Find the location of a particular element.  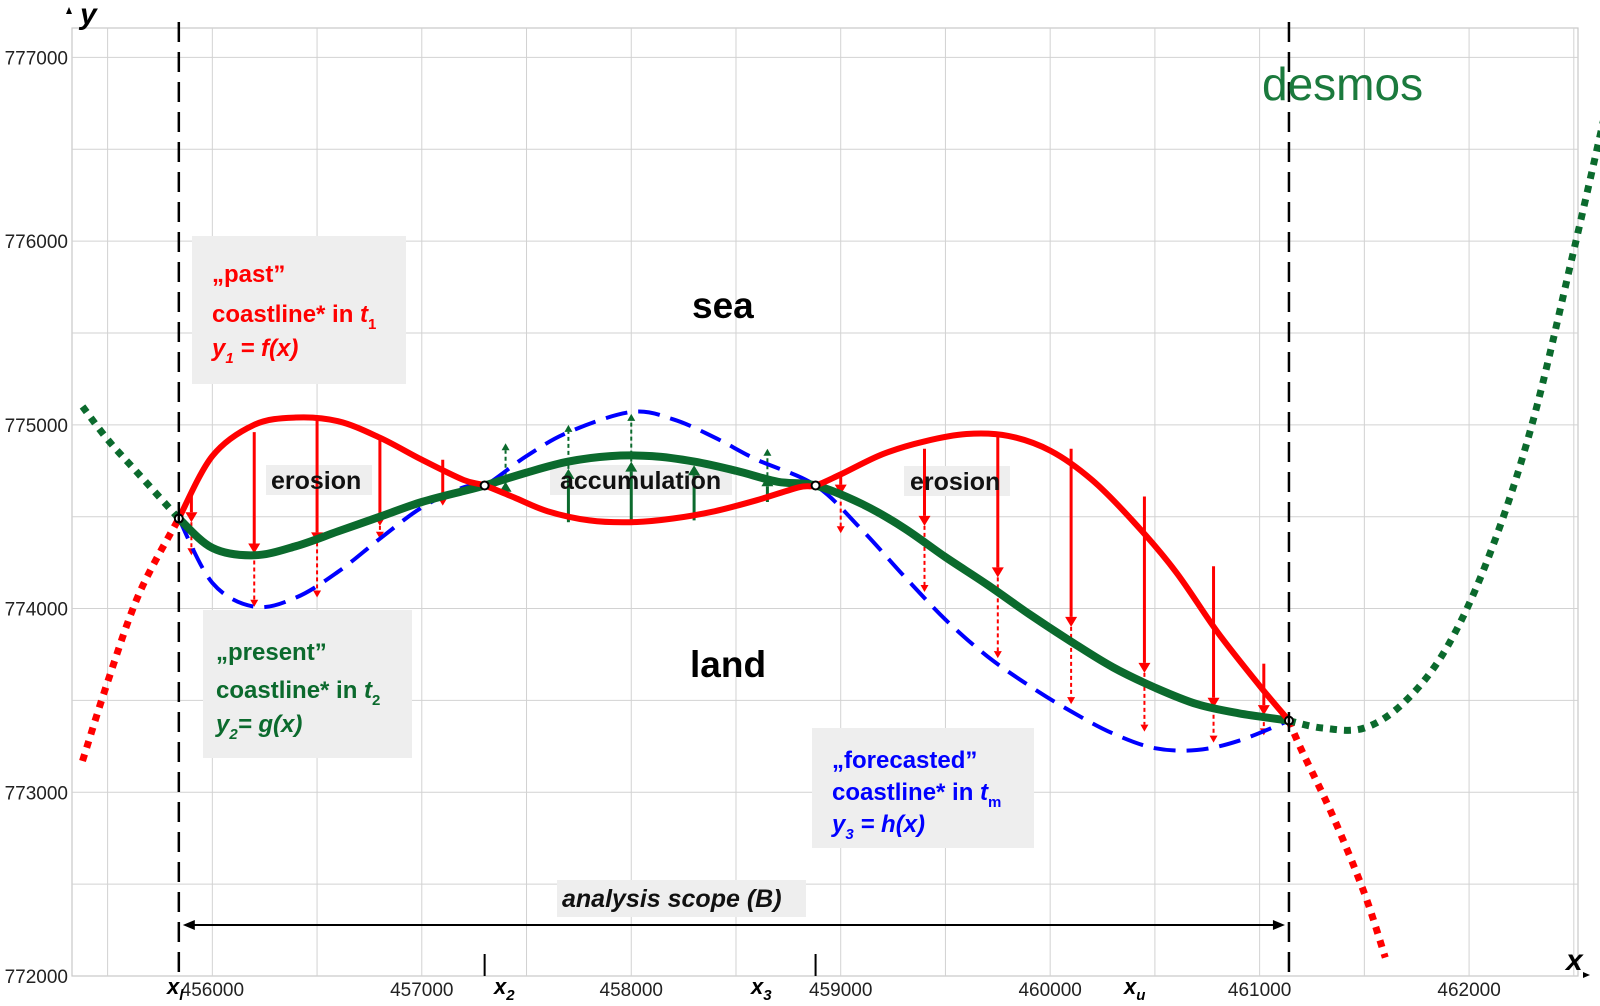

present-label: „present” coastline* in t2 y2= g(x) is located at coordinates (297, 691).